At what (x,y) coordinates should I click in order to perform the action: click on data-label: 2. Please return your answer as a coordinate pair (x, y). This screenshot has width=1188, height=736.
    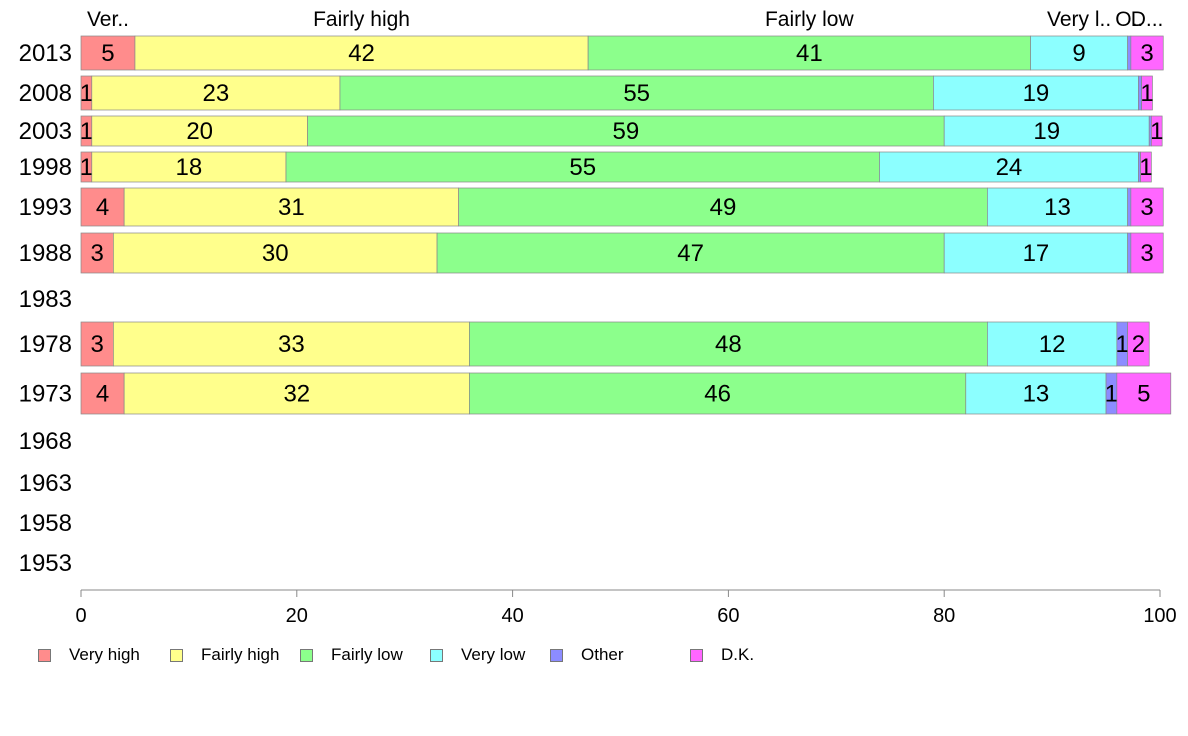
    Looking at the image, I should click on (1138, 344).